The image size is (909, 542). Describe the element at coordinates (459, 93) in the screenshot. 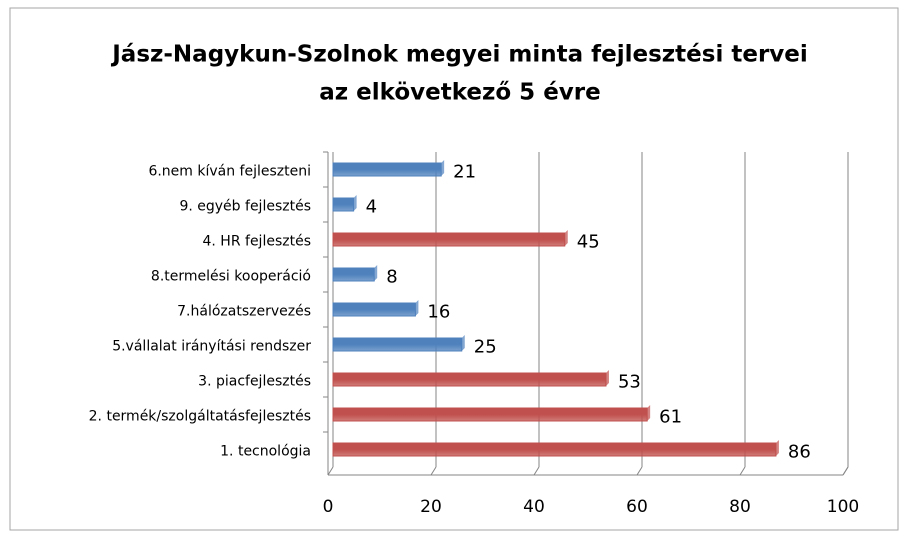

I see `chart-title: az elkövetkező 5 évre` at that location.